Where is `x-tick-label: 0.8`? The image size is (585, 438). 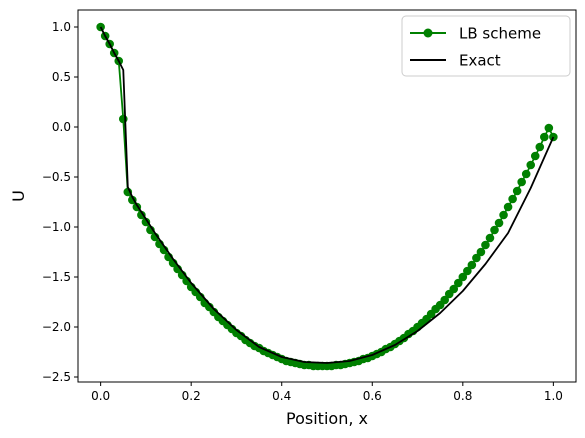 x-tick-label: 0.8 is located at coordinates (462, 396).